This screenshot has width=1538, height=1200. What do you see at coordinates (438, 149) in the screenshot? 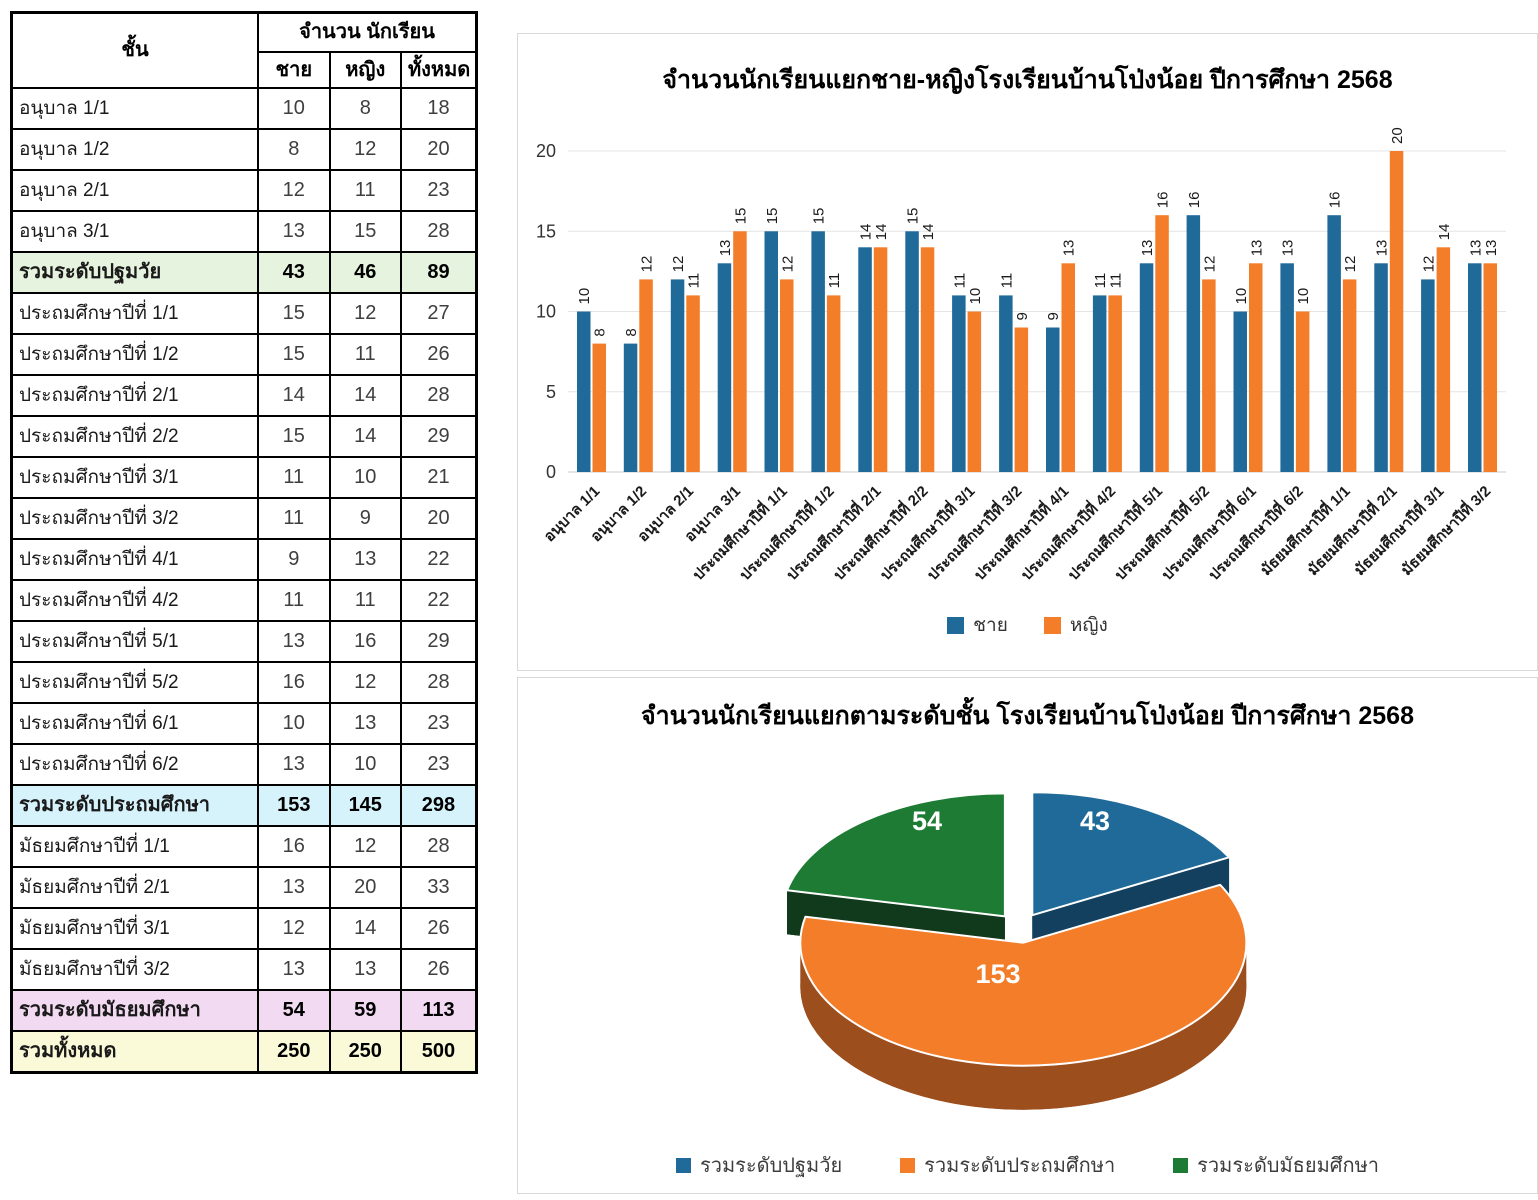
I see `total-cell: 20` at bounding box center [438, 149].